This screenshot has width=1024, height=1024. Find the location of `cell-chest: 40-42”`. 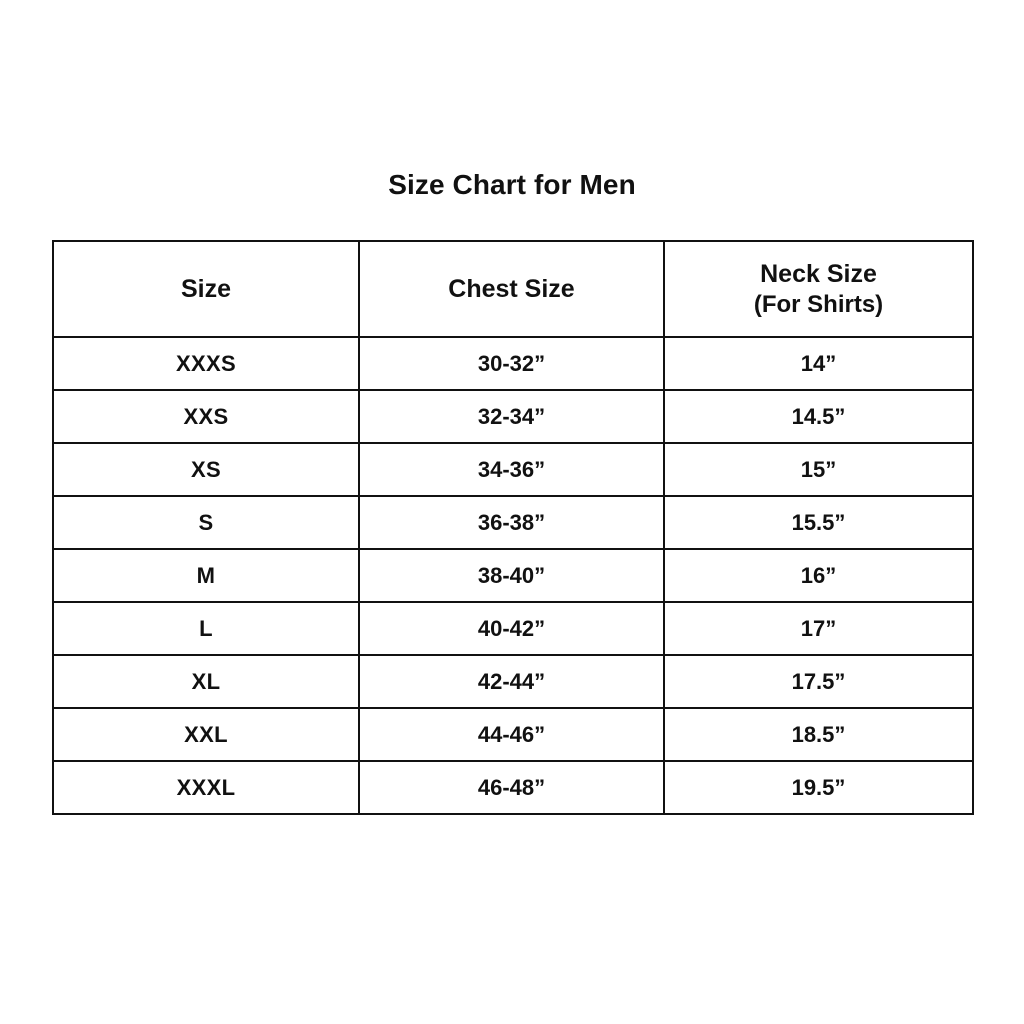

cell-chest: 40-42” is located at coordinates (511, 628).